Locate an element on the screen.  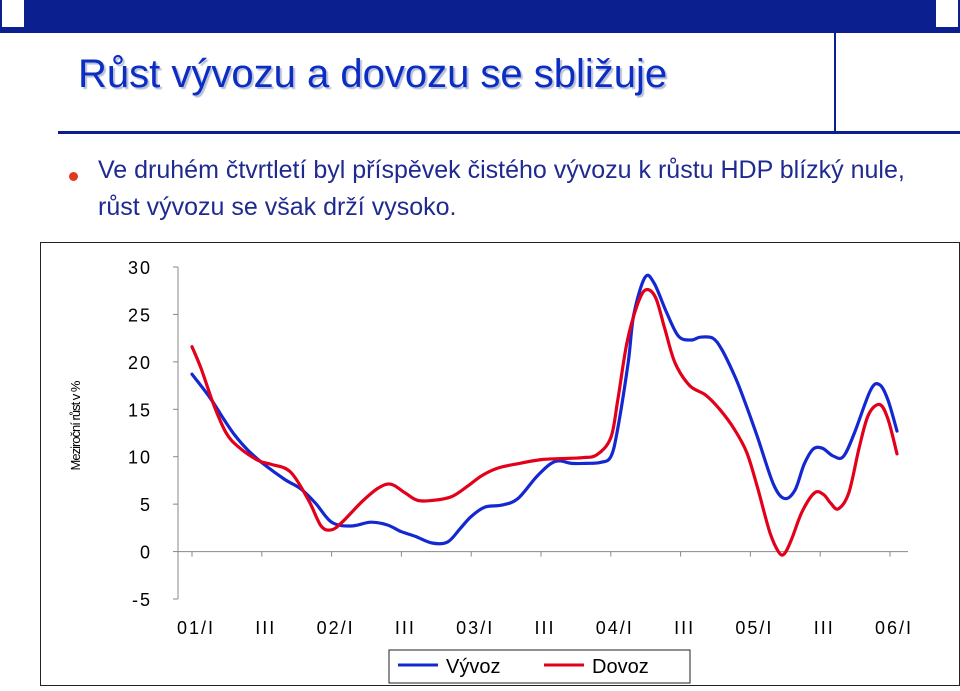
y-tick-label: 10 is located at coordinates (140, 458).